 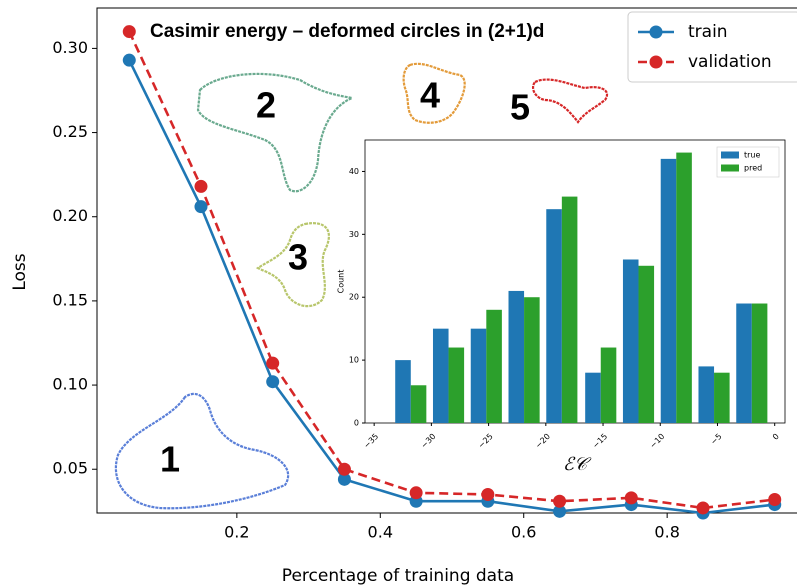 I want to click on shape-label: 5, so click(x=520, y=107).